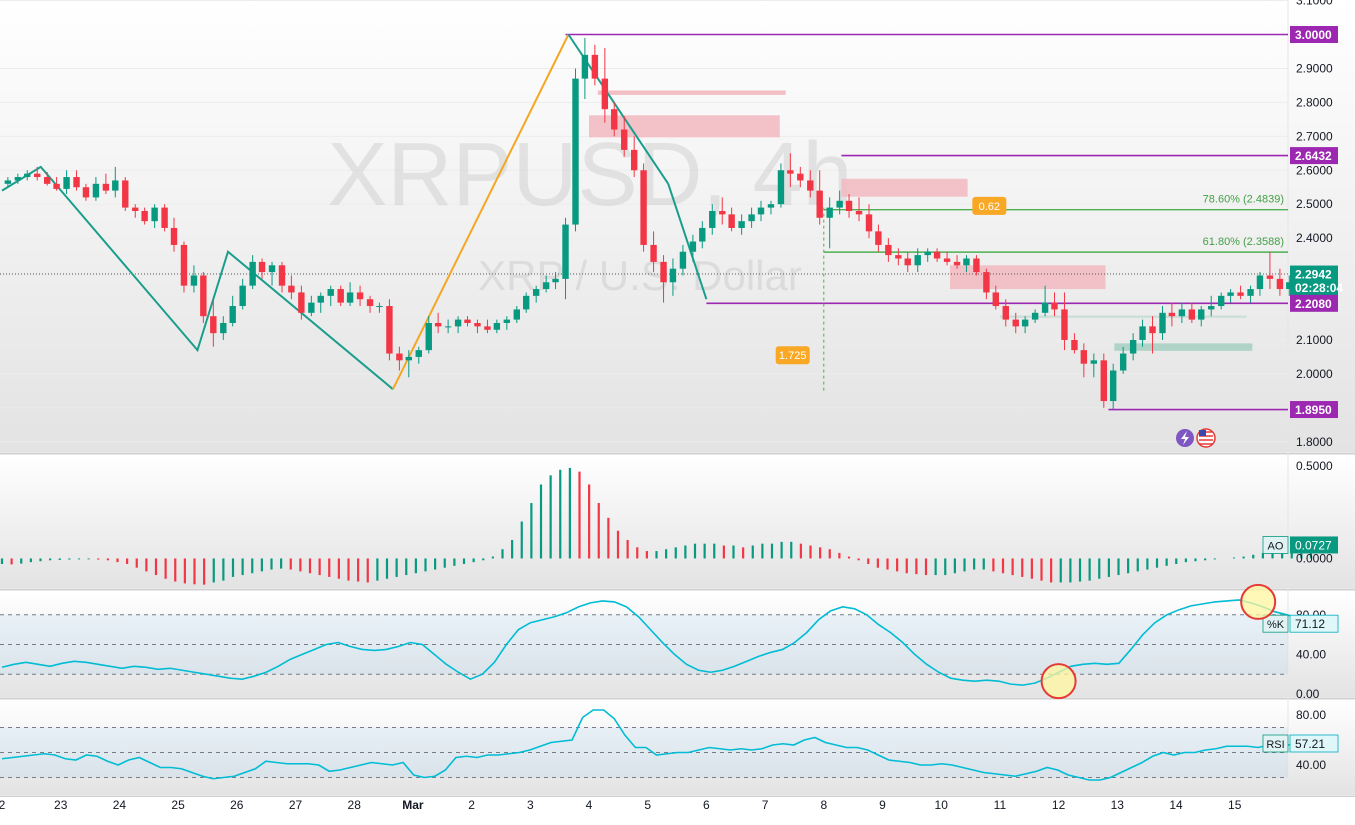 This screenshot has width=1355, height=825. Describe the element at coordinates (687, 241) in the screenshot. I see `retrace-leg-line` at that location.